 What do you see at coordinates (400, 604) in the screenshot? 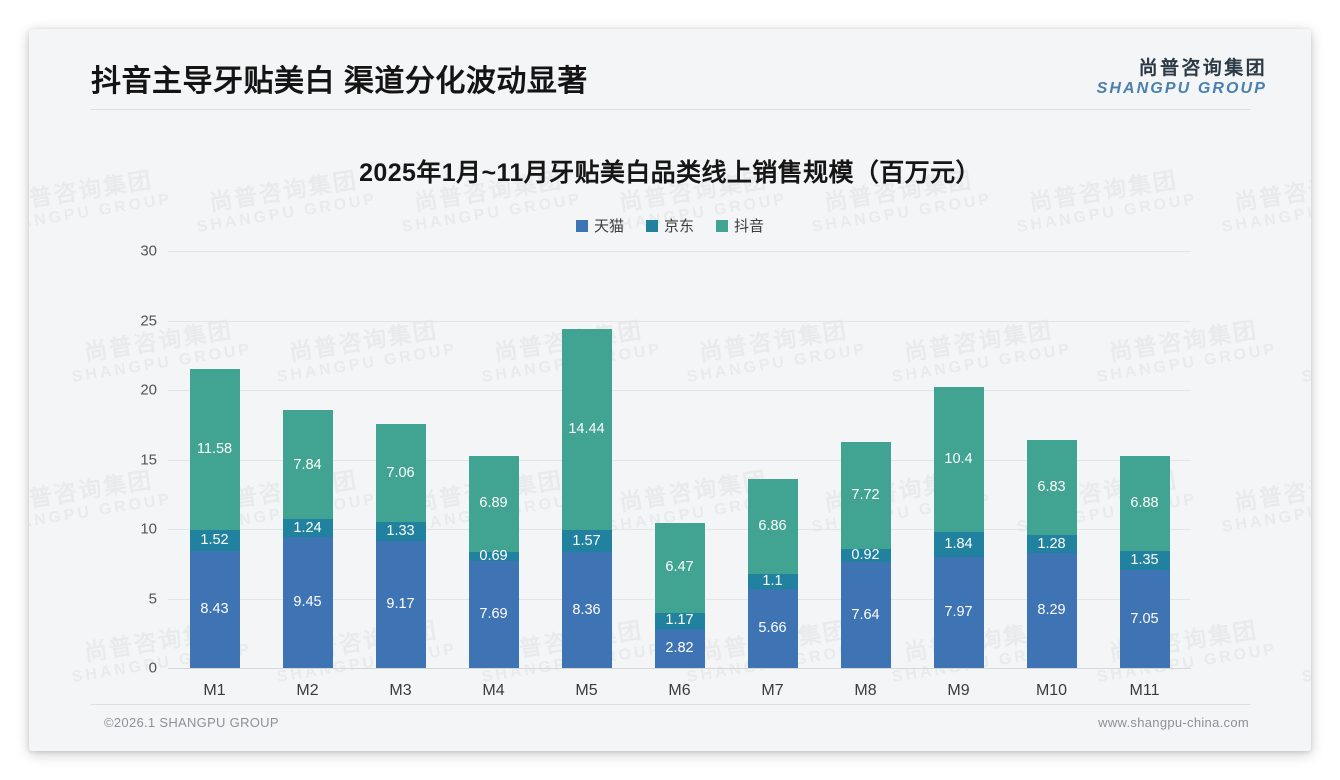
I see `bar-segment-天猫: 9.17` at bounding box center [400, 604].